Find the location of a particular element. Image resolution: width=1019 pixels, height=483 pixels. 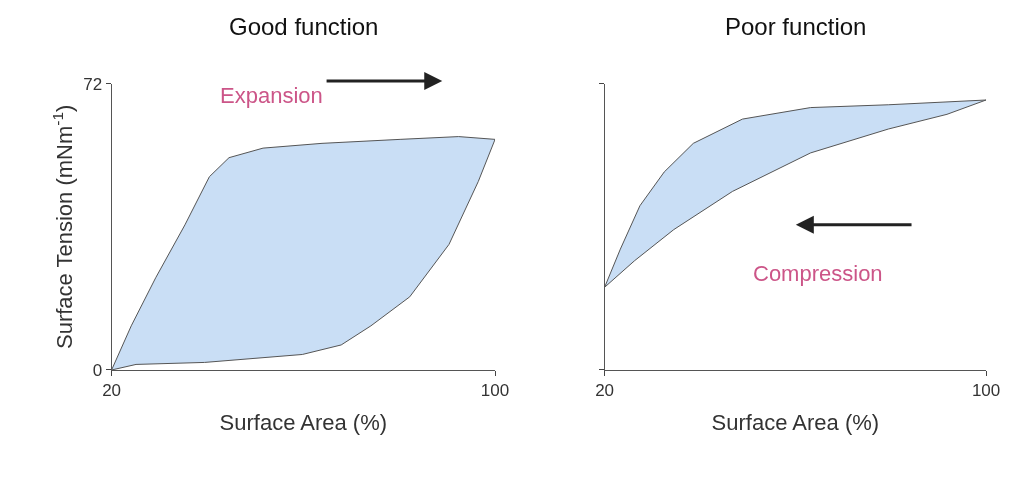

annotation: Expansion is located at coordinates (271, 95).